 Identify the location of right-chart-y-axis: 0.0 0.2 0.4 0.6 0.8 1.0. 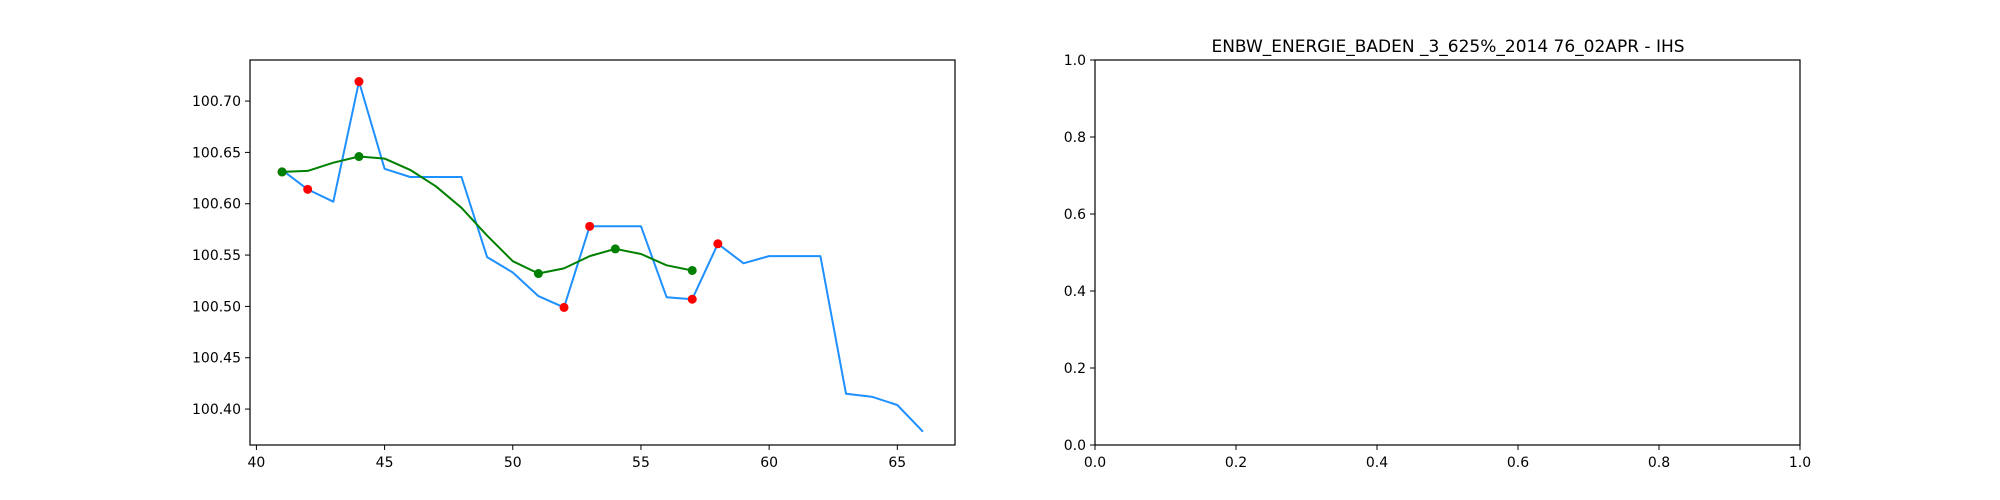
(1079, 253).